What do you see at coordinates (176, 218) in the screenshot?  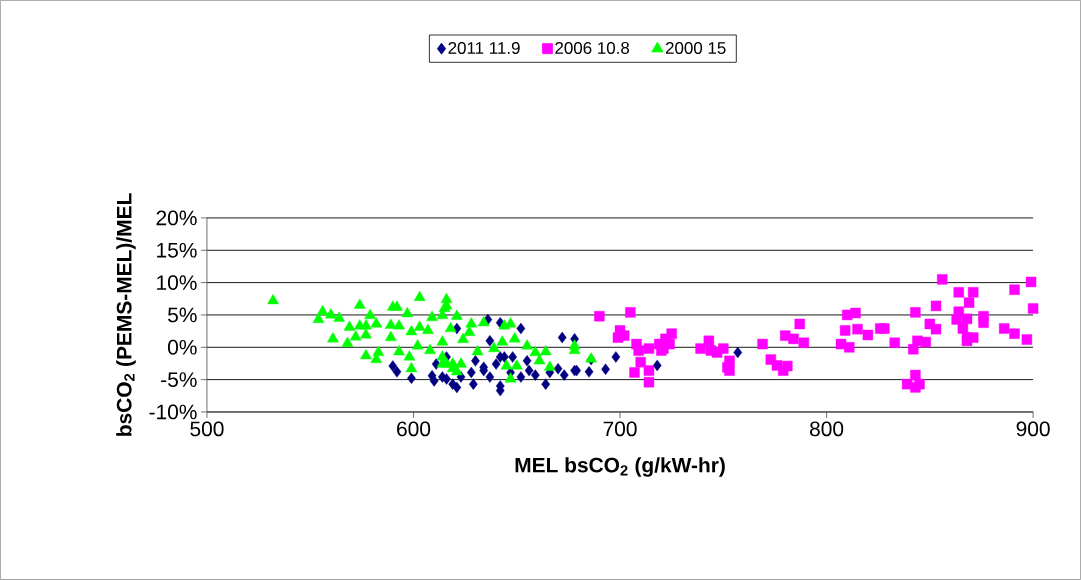 I see `y-tick-label: 20%` at bounding box center [176, 218].